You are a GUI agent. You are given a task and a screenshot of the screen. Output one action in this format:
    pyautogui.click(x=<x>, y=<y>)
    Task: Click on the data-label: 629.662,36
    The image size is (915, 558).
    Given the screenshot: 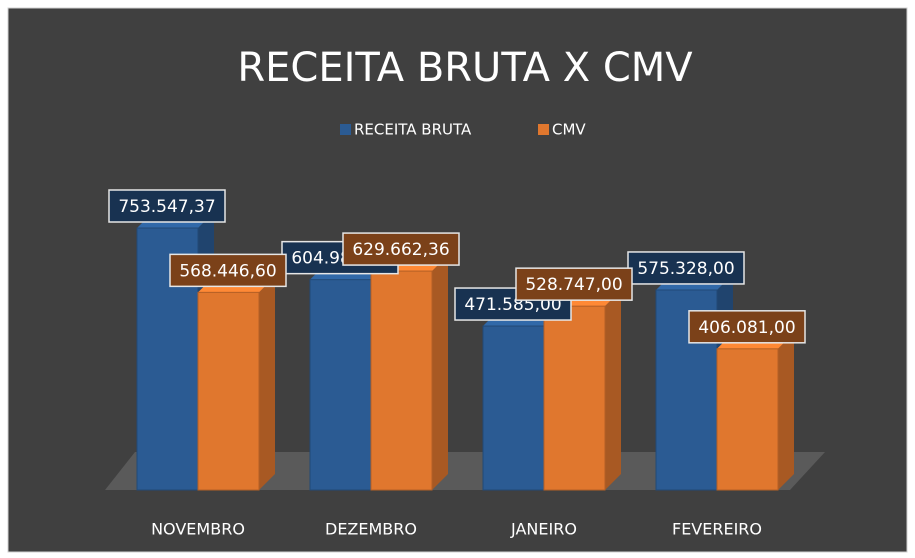 What is the action you would take?
    pyautogui.click(x=400, y=250)
    